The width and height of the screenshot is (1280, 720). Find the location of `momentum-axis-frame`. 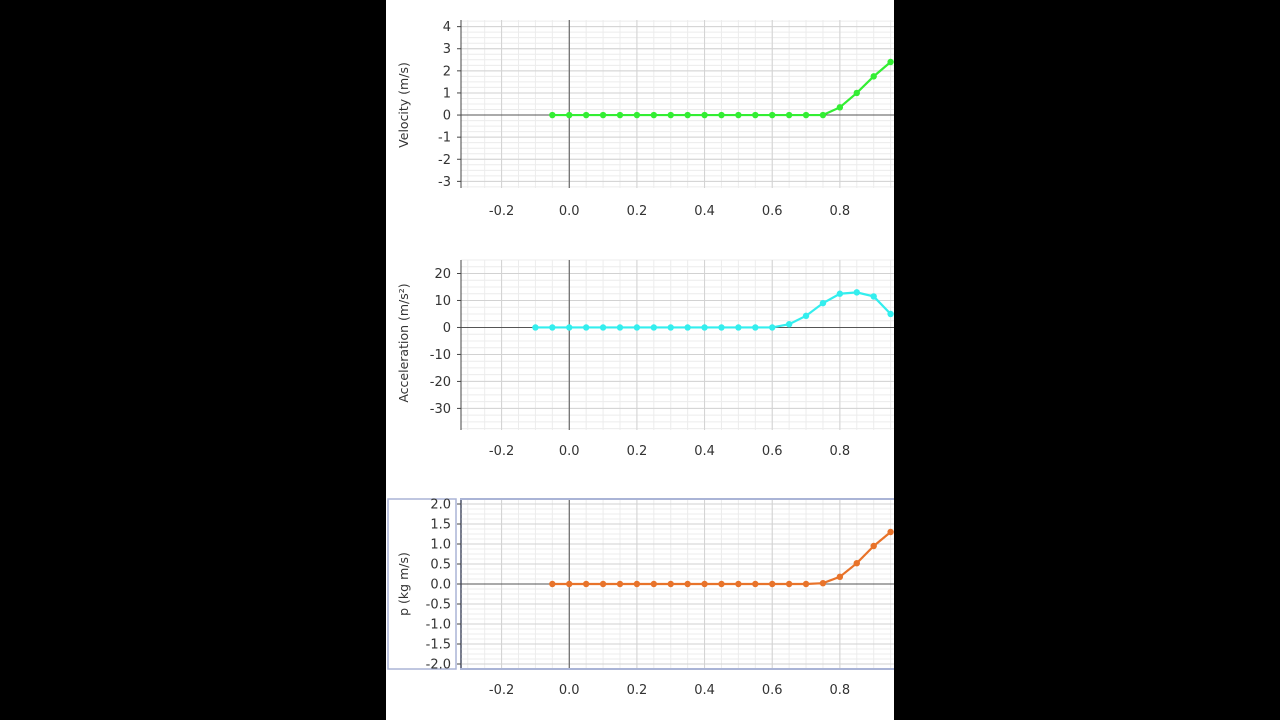

momentum-axis-frame is located at coordinates (422, 584).